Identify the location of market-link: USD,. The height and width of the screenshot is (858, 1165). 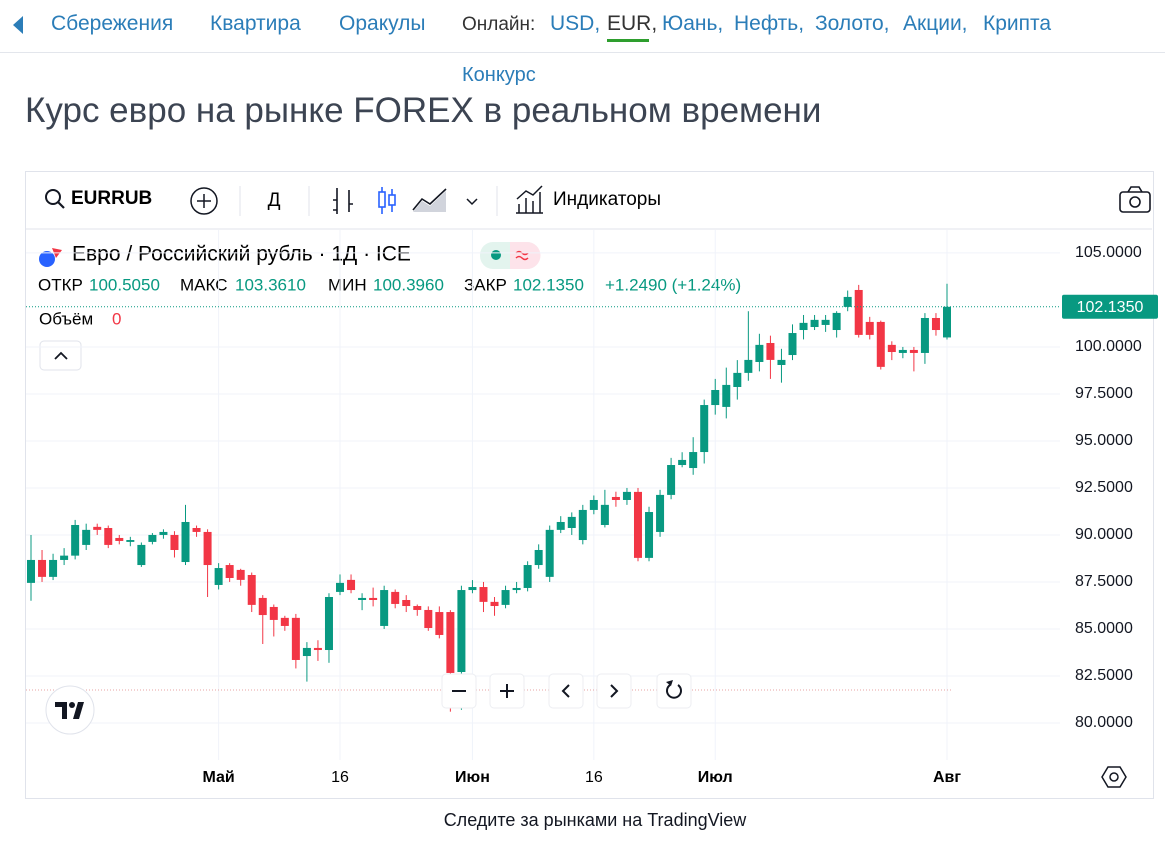
(575, 23).